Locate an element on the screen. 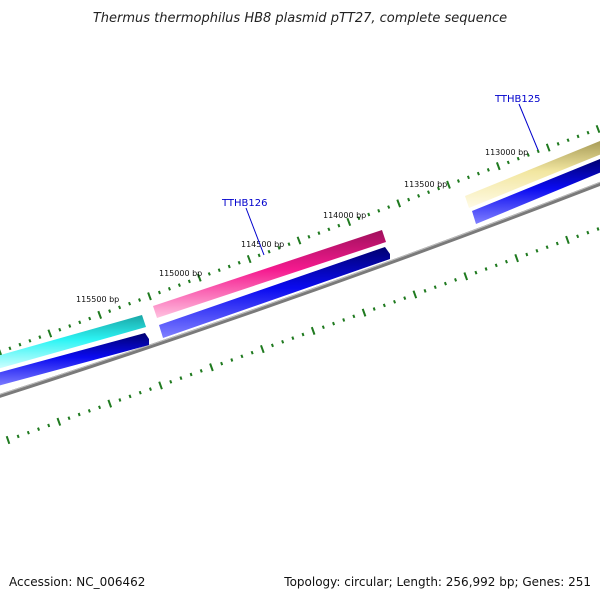 This screenshot has height=600, width=600. gene-bar-tthb125 is located at coordinates (532, 174).